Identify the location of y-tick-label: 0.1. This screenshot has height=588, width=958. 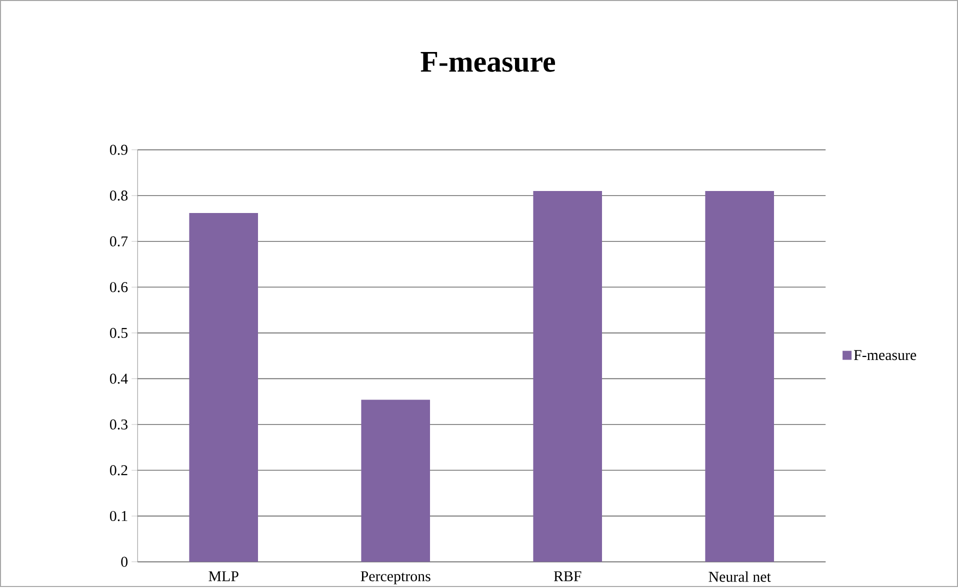
(119, 516).